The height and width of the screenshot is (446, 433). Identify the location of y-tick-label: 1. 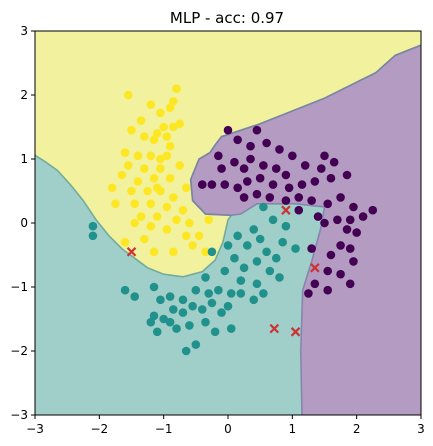
(24, 159).